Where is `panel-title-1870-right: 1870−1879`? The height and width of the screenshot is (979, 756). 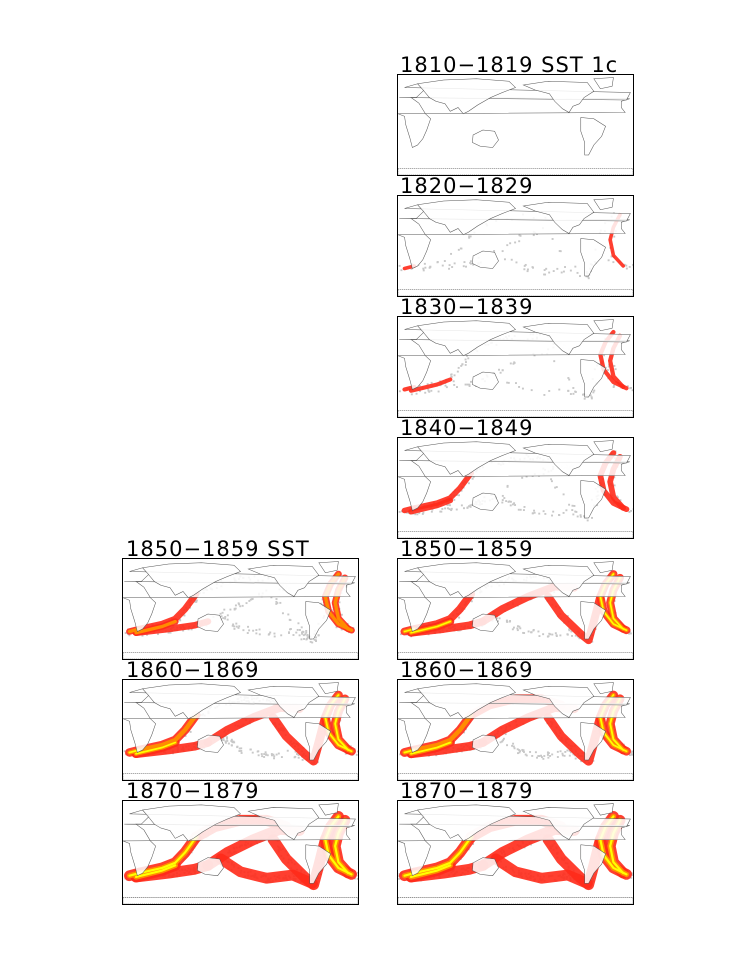
panel-title-1870-right: 1870−1879 is located at coordinates (467, 791).